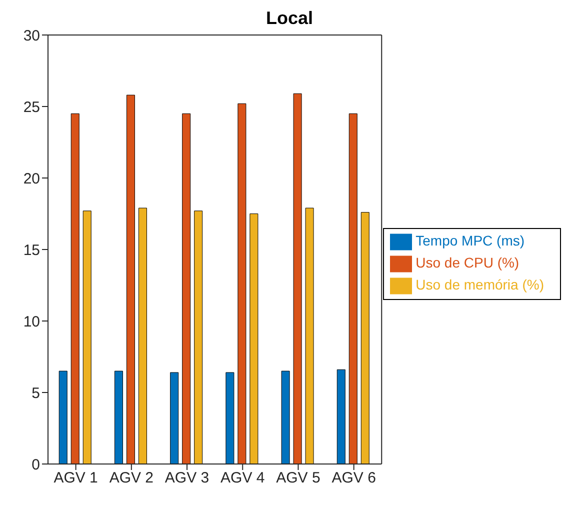  I want to click on y-tick-label: 5, so click(36, 393).